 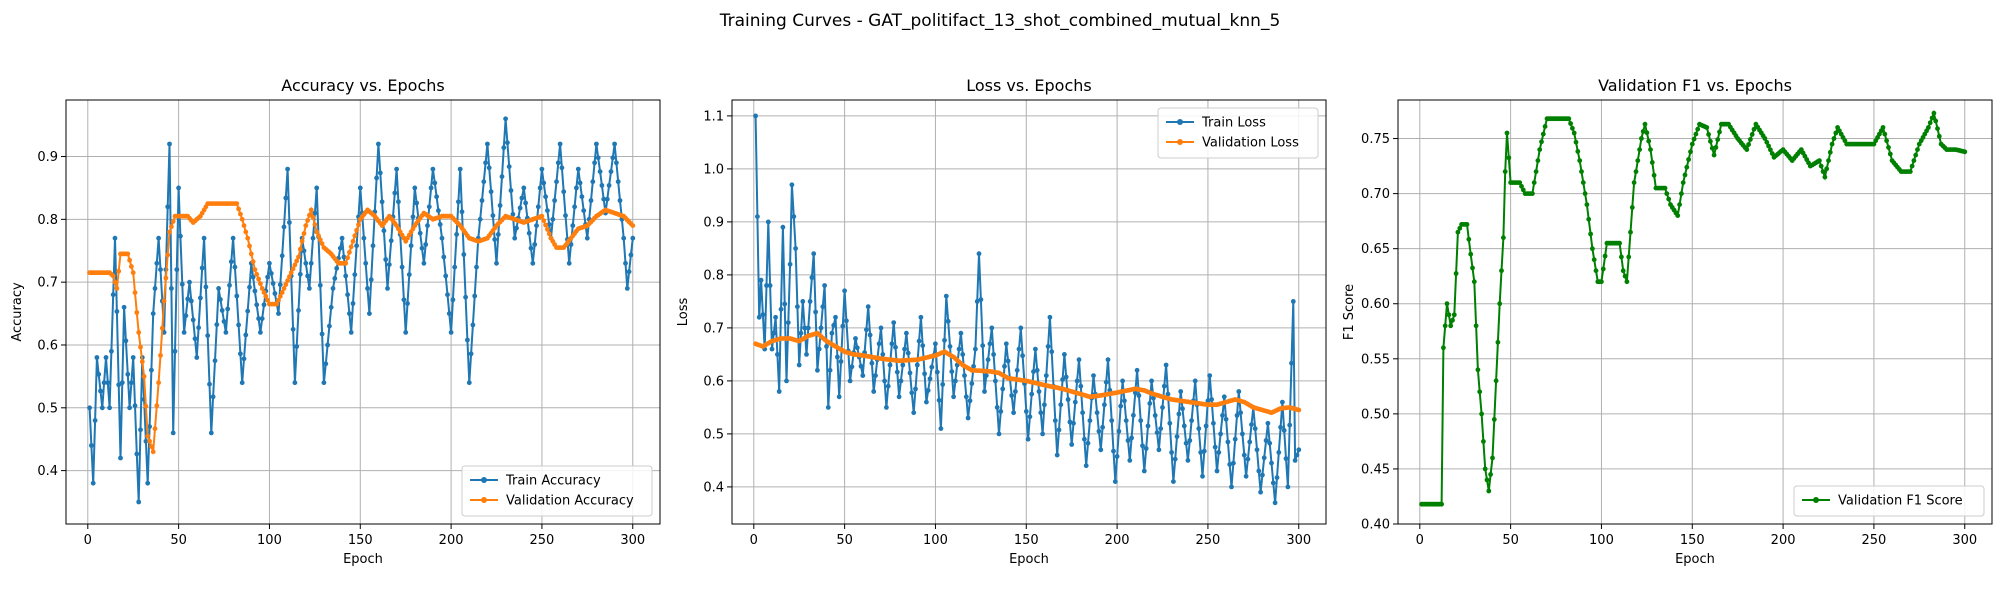 I want to click on x-tick-label: 150, so click(x=1026, y=540).